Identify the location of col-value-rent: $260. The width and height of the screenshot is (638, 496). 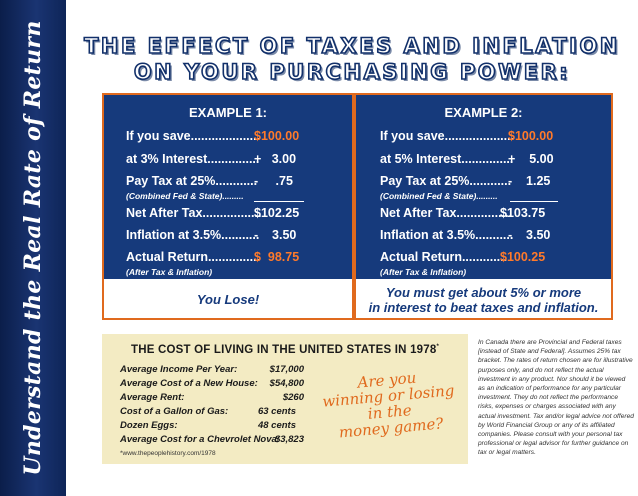
(293, 397).